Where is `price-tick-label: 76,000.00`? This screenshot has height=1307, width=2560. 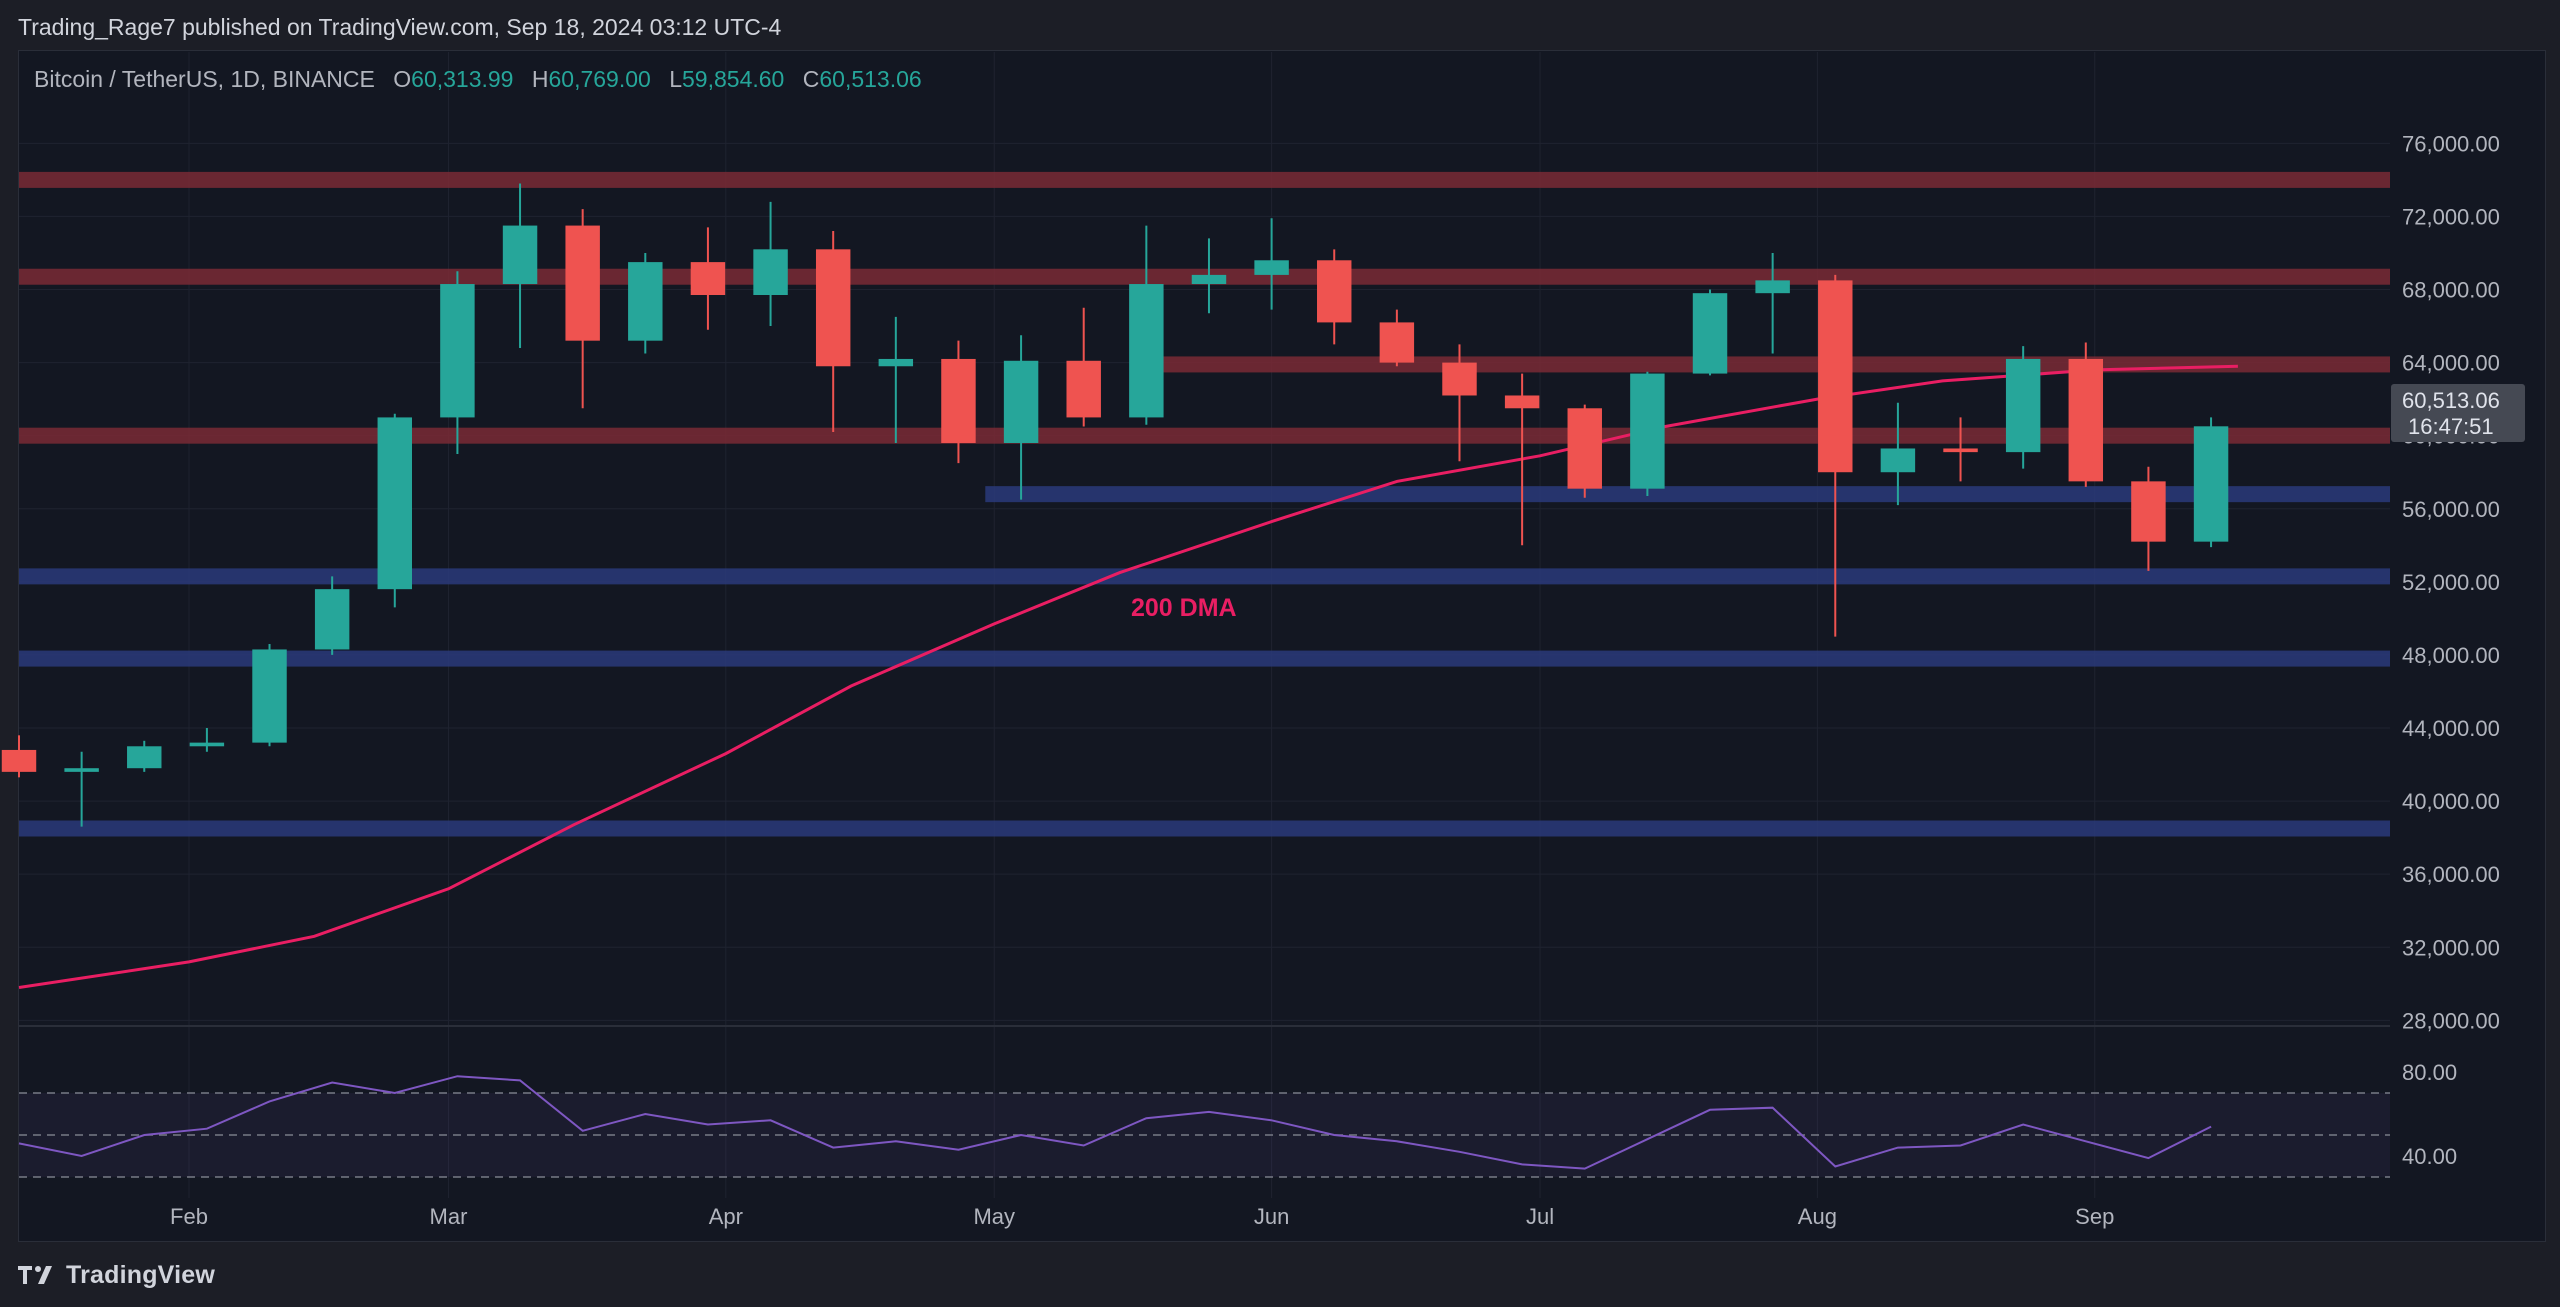 price-tick-label: 76,000.00 is located at coordinates (2451, 143).